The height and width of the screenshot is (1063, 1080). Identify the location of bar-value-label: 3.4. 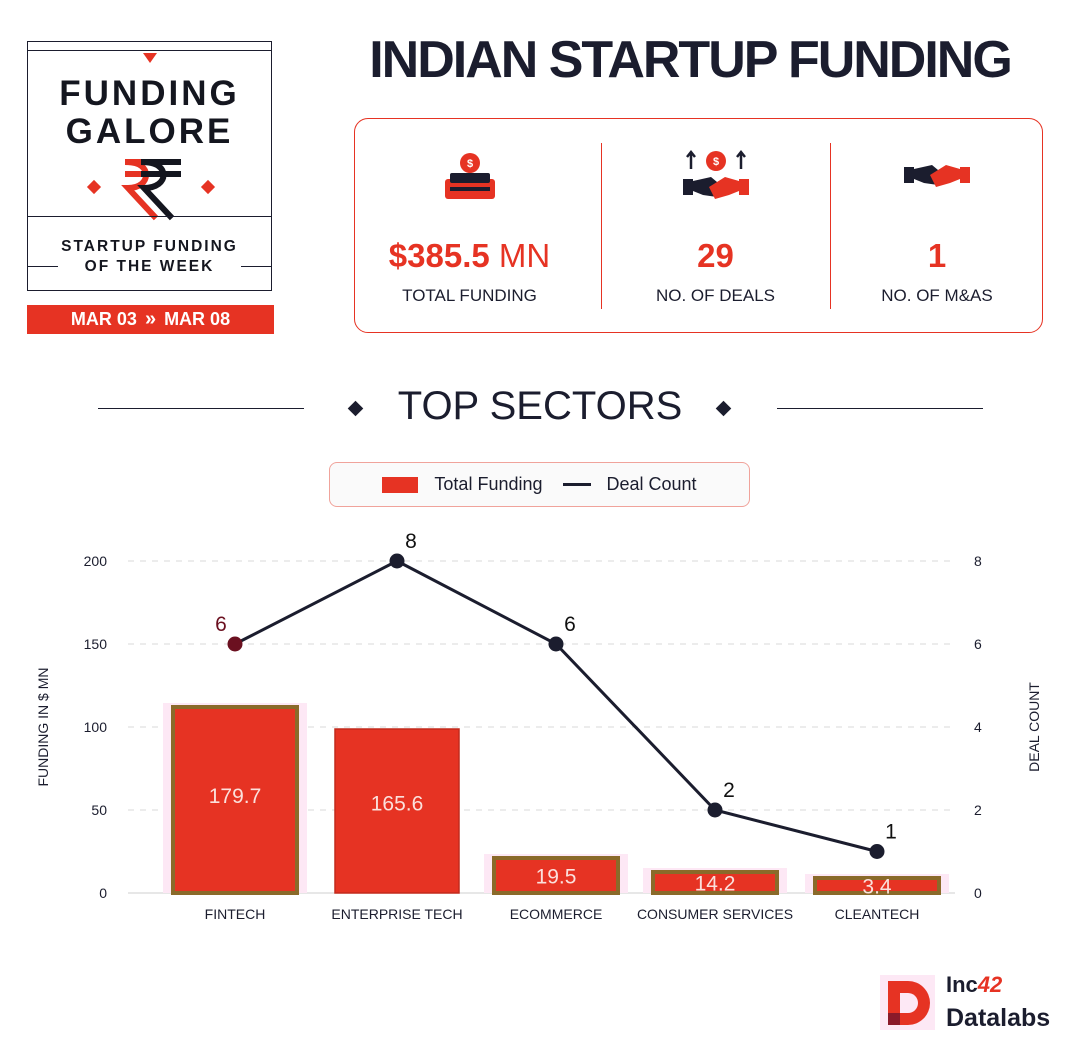
(877, 887).